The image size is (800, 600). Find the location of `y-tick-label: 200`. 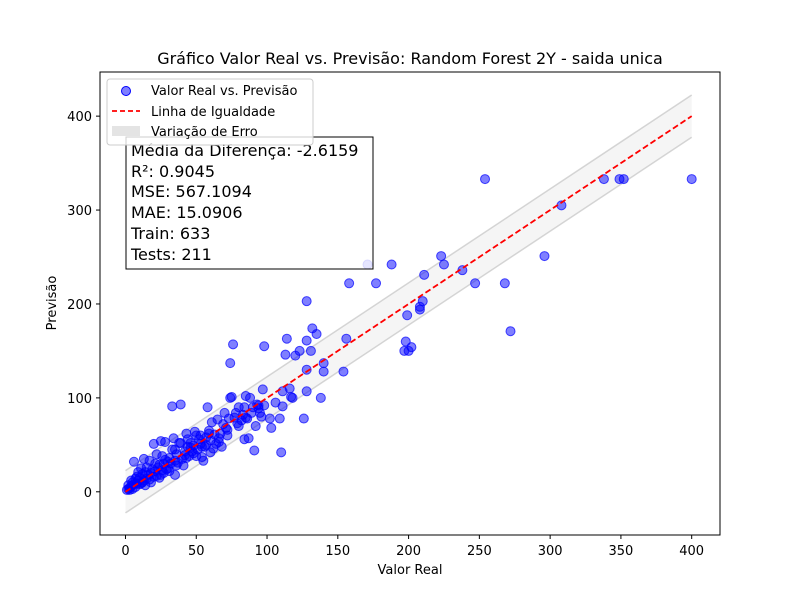

y-tick-label: 200 is located at coordinates (79, 305).